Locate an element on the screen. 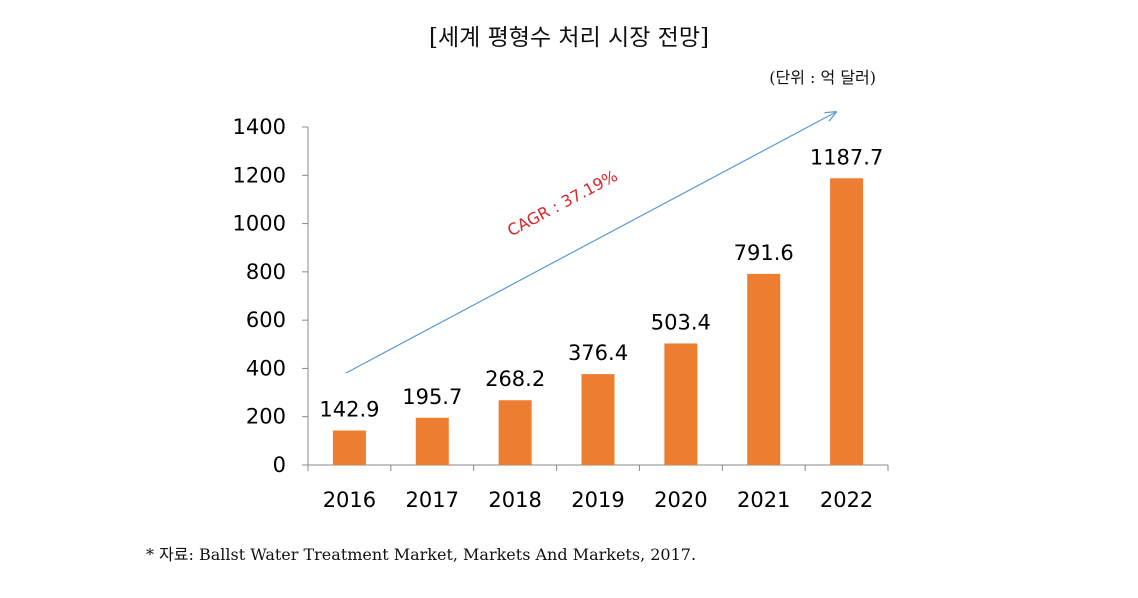 This screenshot has width=1138, height=598. data-label-2021: 791.6 is located at coordinates (764, 253).